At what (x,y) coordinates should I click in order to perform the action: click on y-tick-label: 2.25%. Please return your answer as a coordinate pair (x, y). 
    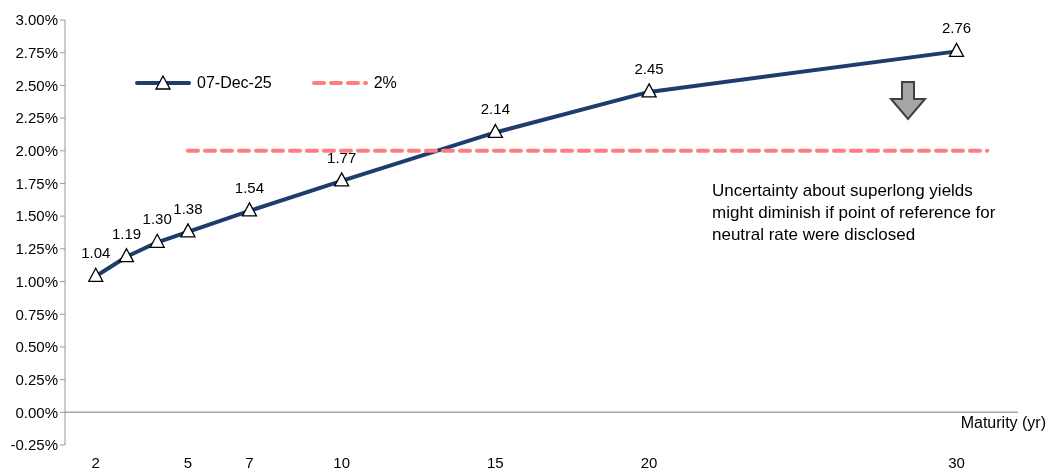
    Looking at the image, I should click on (36, 118).